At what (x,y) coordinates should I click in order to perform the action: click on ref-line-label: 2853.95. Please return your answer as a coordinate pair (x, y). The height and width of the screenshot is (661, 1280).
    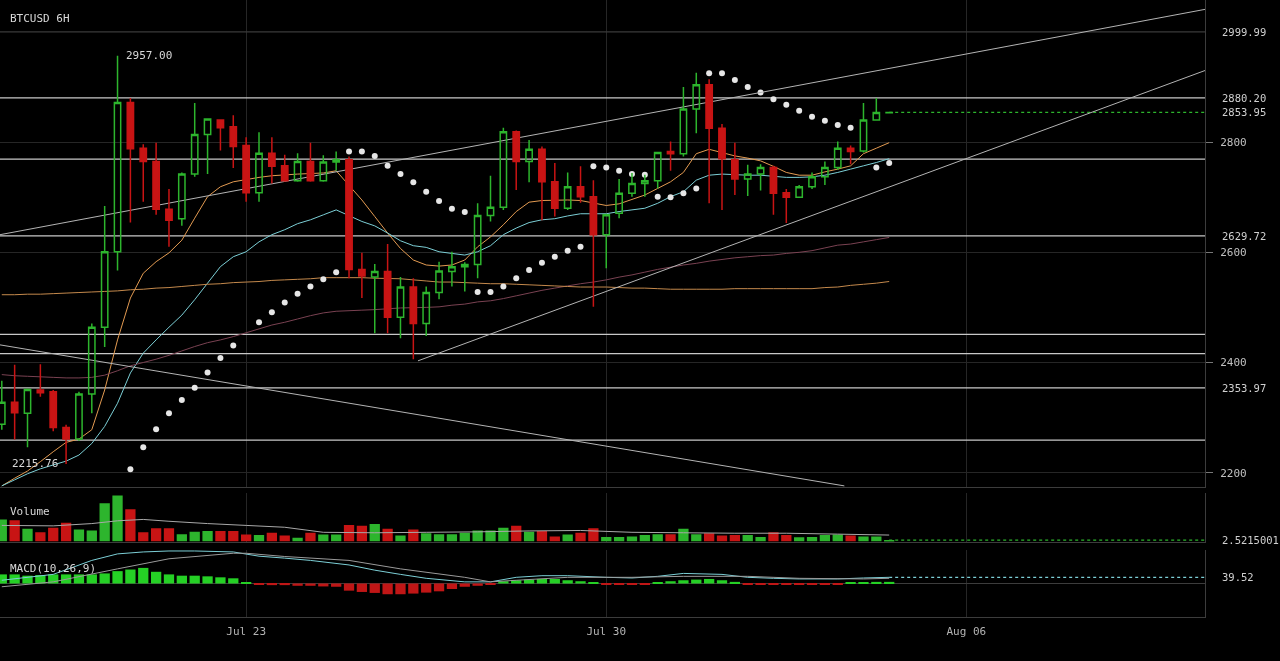
    Looking at the image, I should click on (1244, 112).